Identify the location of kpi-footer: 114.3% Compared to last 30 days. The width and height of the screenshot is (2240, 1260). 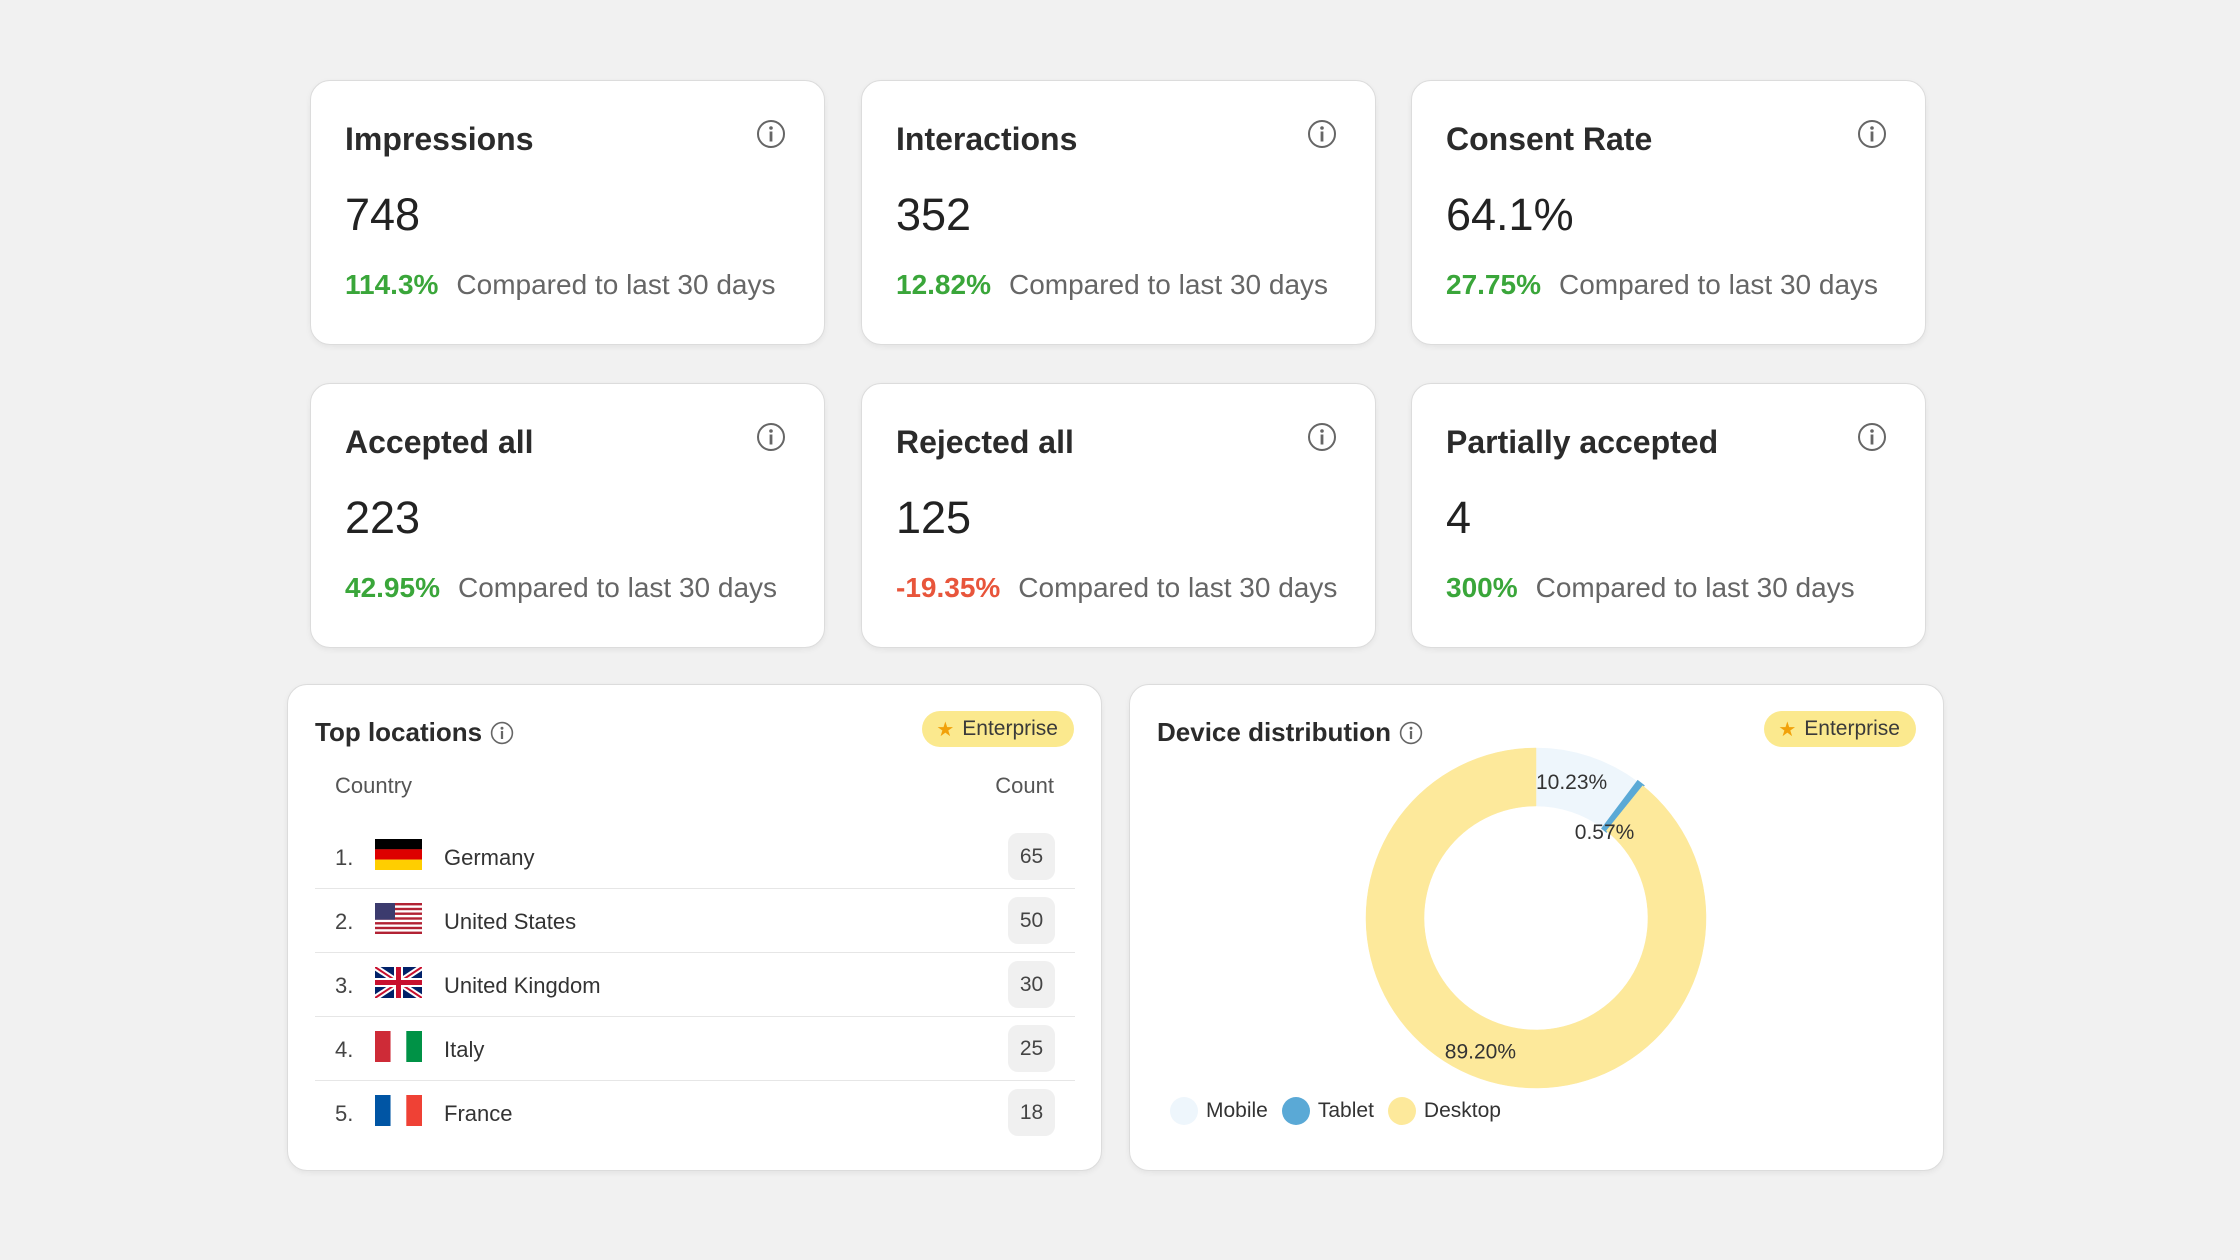
(560, 285).